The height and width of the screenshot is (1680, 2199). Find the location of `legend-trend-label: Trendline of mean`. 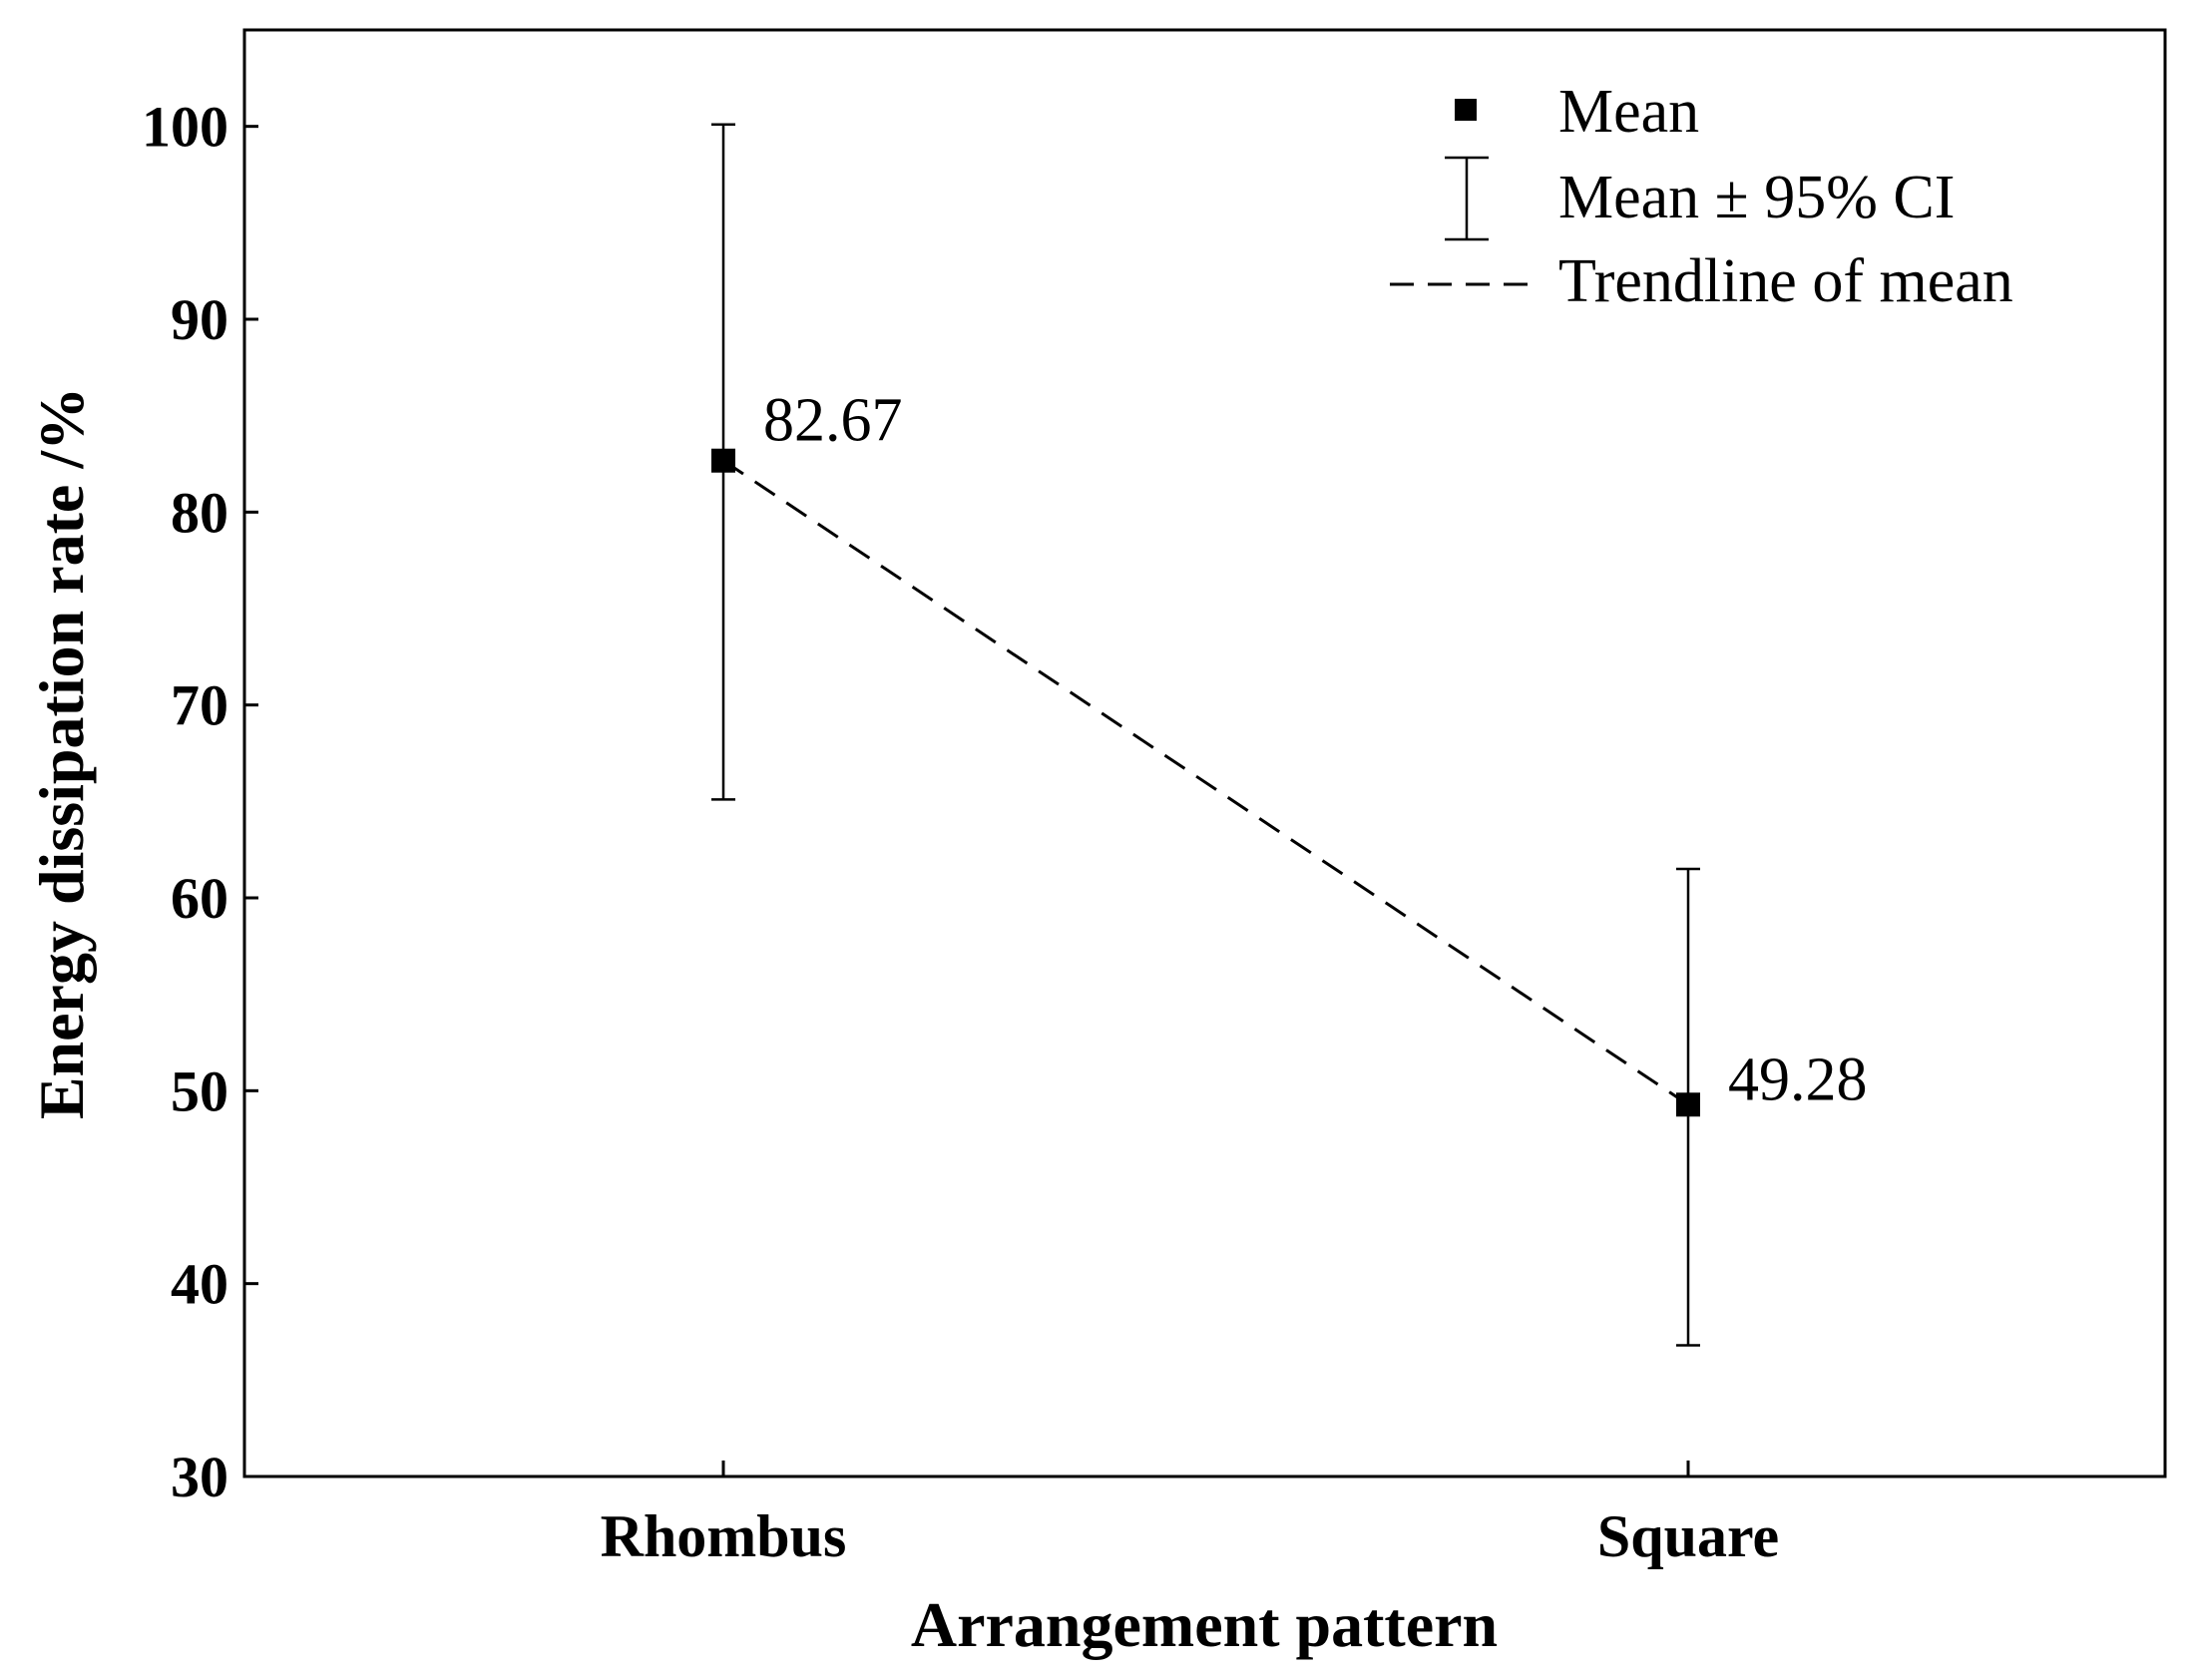

legend-trend-label: Trendline of mean is located at coordinates (1785, 281).